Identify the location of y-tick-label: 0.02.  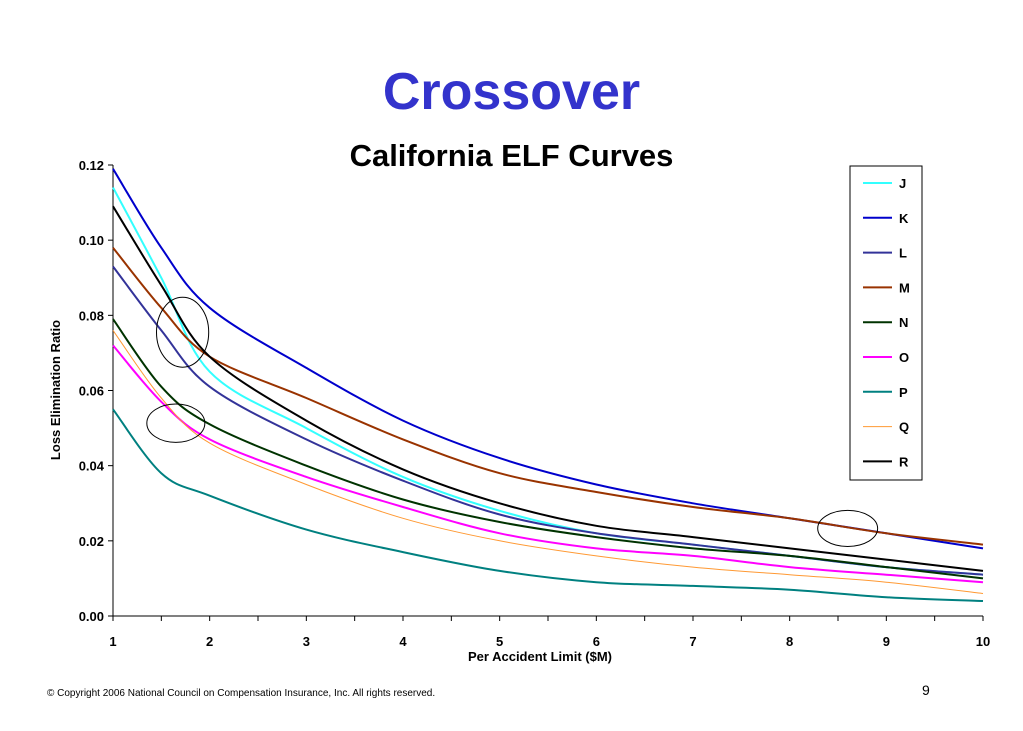
(91, 541).